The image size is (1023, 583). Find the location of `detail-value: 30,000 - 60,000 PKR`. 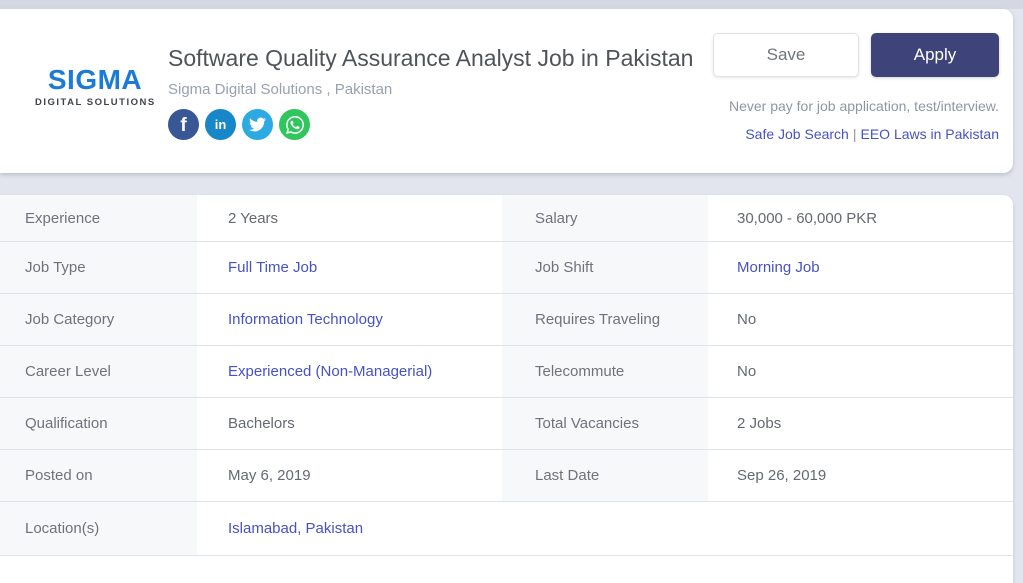

detail-value: 30,000 - 60,000 PKR is located at coordinates (807, 218).